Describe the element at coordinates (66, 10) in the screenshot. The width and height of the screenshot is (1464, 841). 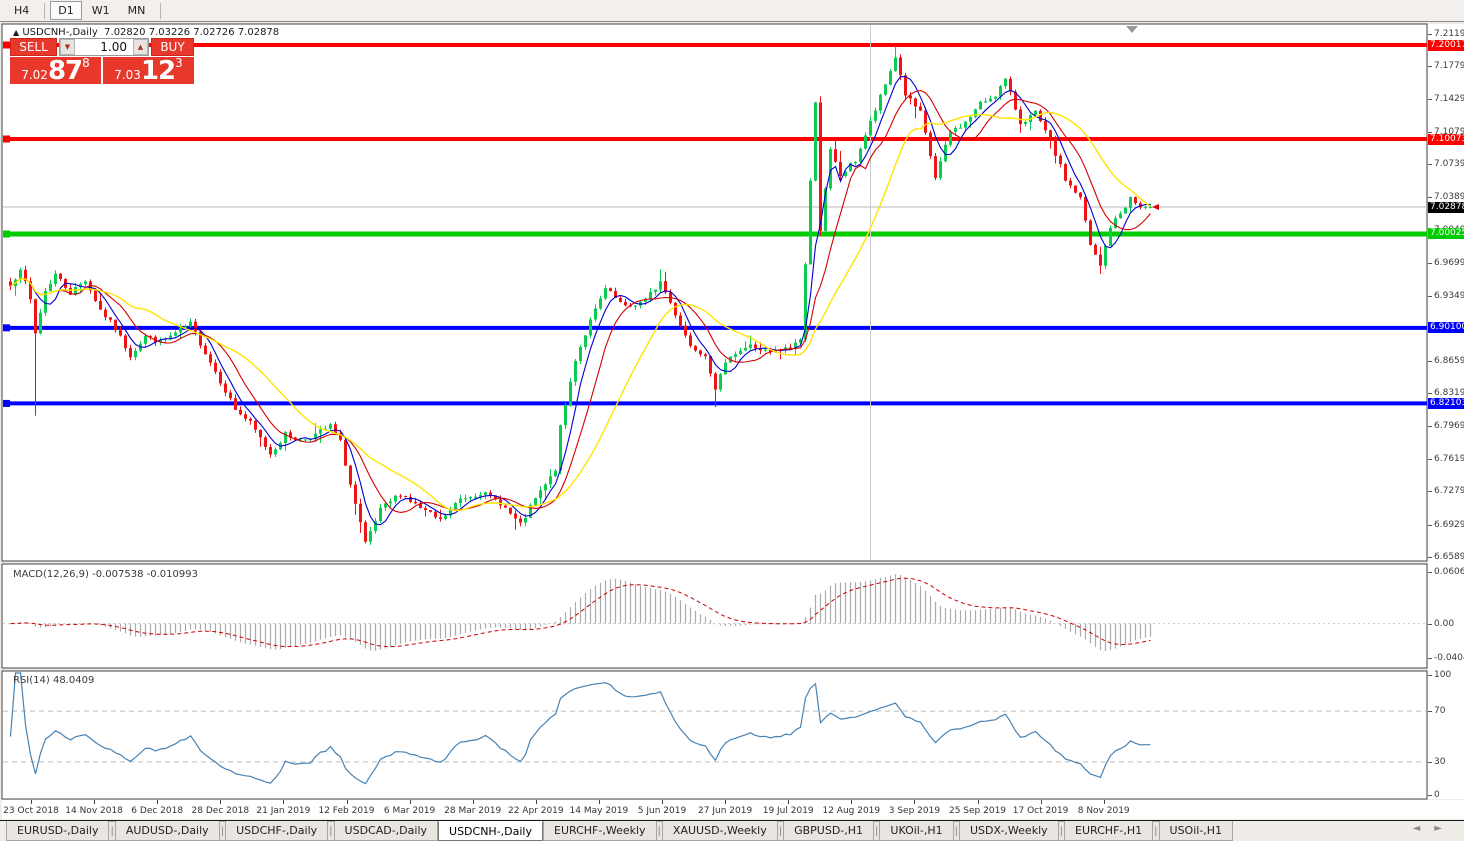
I see `timeframe-button-d1: D1` at that location.